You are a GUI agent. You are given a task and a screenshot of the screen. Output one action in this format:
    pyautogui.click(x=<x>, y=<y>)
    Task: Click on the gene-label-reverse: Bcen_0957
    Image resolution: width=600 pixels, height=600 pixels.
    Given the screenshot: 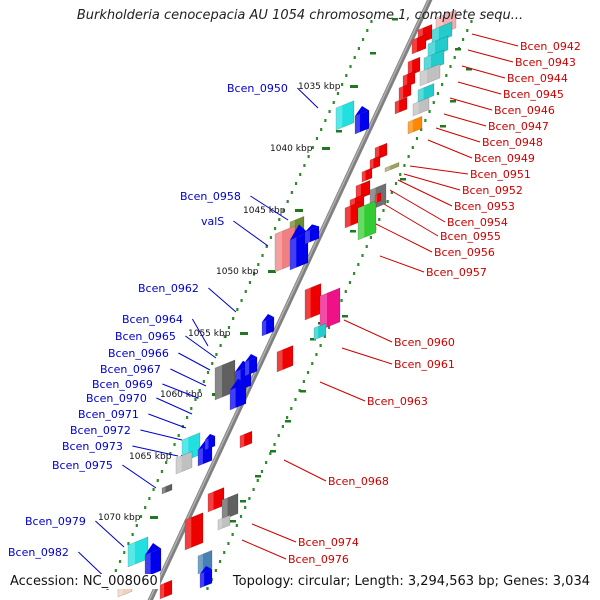 What is the action you would take?
    pyautogui.click(x=456, y=272)
    